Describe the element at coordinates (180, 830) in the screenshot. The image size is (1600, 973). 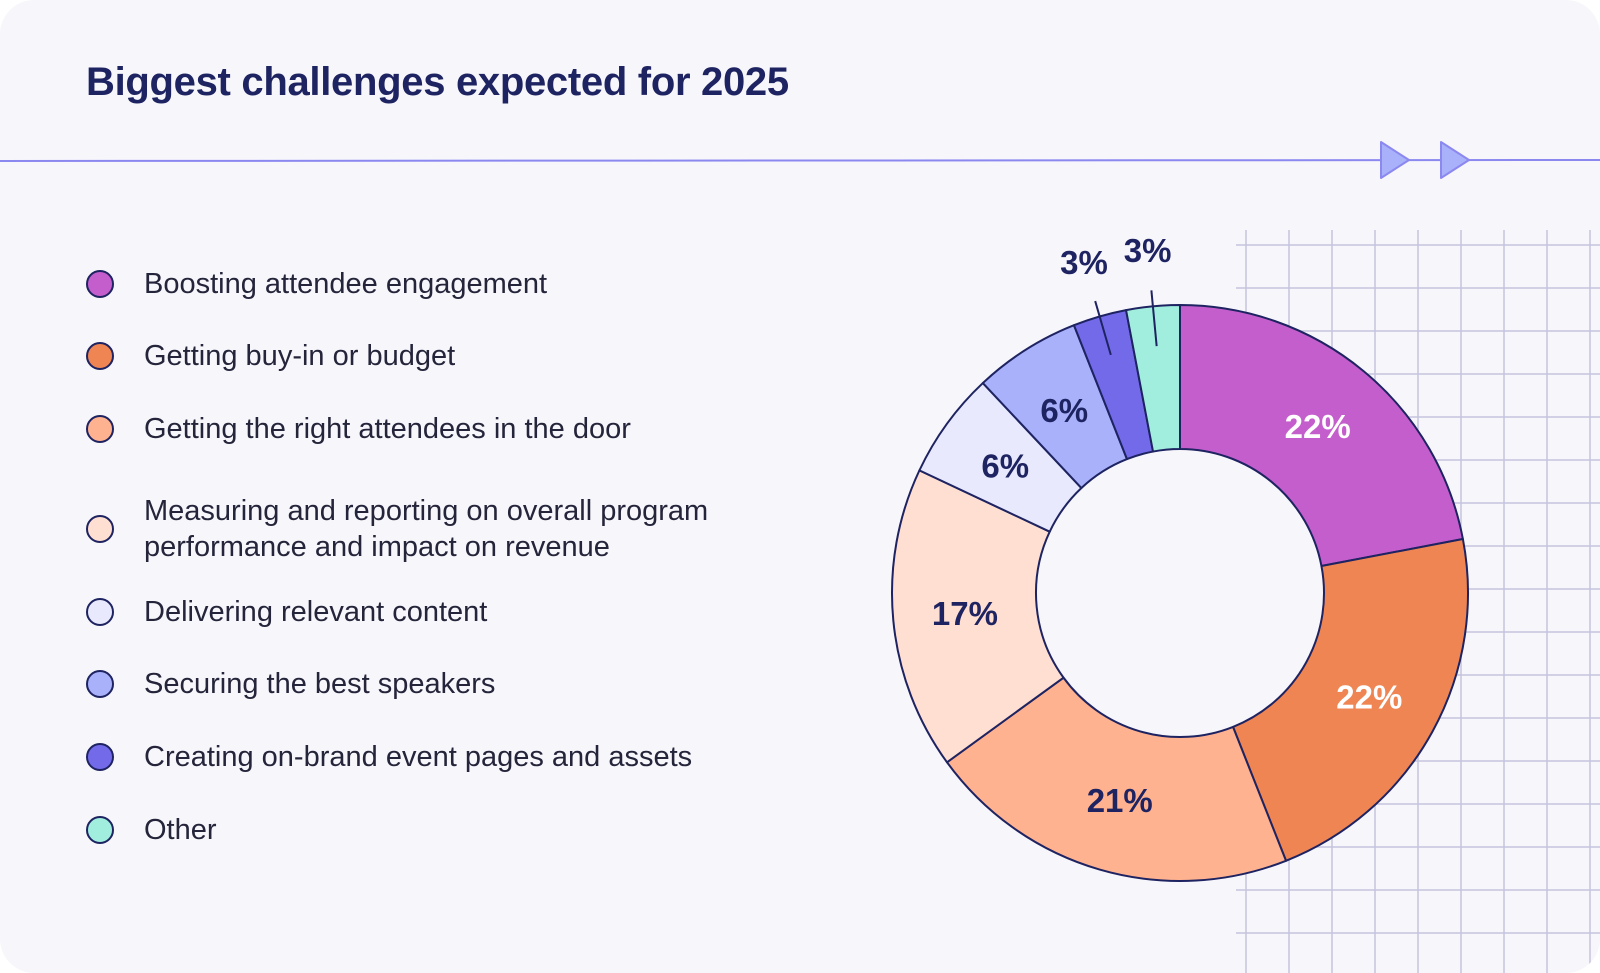
I see `legend-label: Other` at that location.